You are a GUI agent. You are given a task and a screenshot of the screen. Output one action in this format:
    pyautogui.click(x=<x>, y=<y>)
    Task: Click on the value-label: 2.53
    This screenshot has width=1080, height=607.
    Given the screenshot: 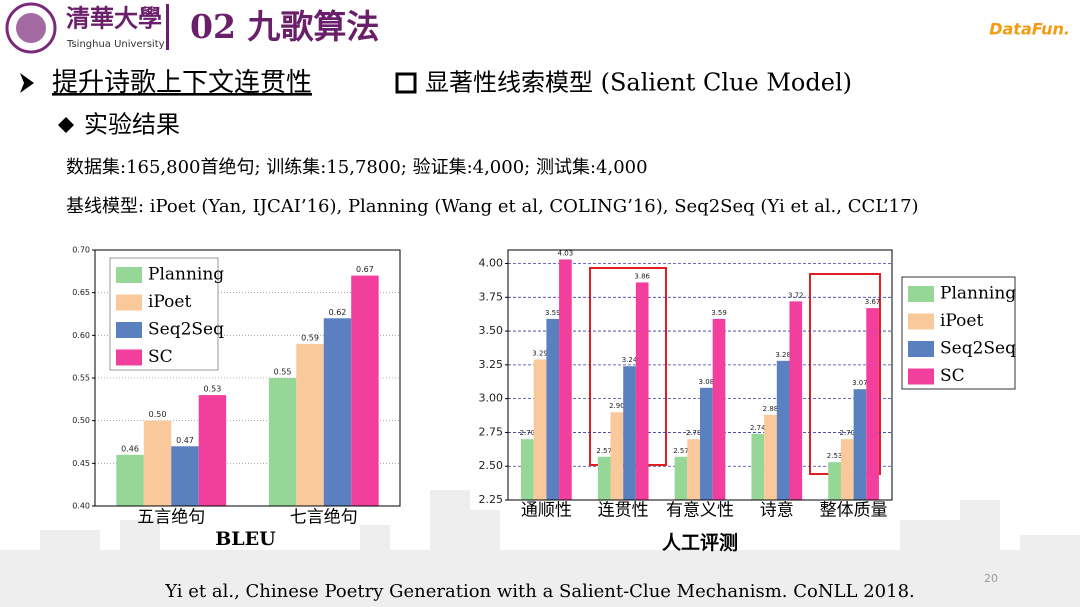 What is the action you would take?
    pyautogui.click(x=835, y=456)
    